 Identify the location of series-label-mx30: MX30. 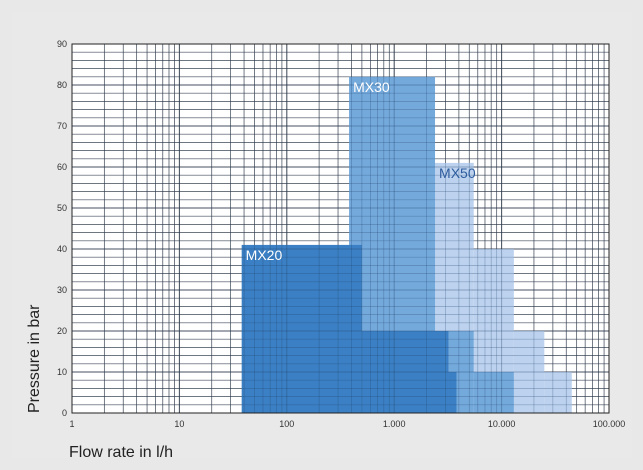
(371, 87).